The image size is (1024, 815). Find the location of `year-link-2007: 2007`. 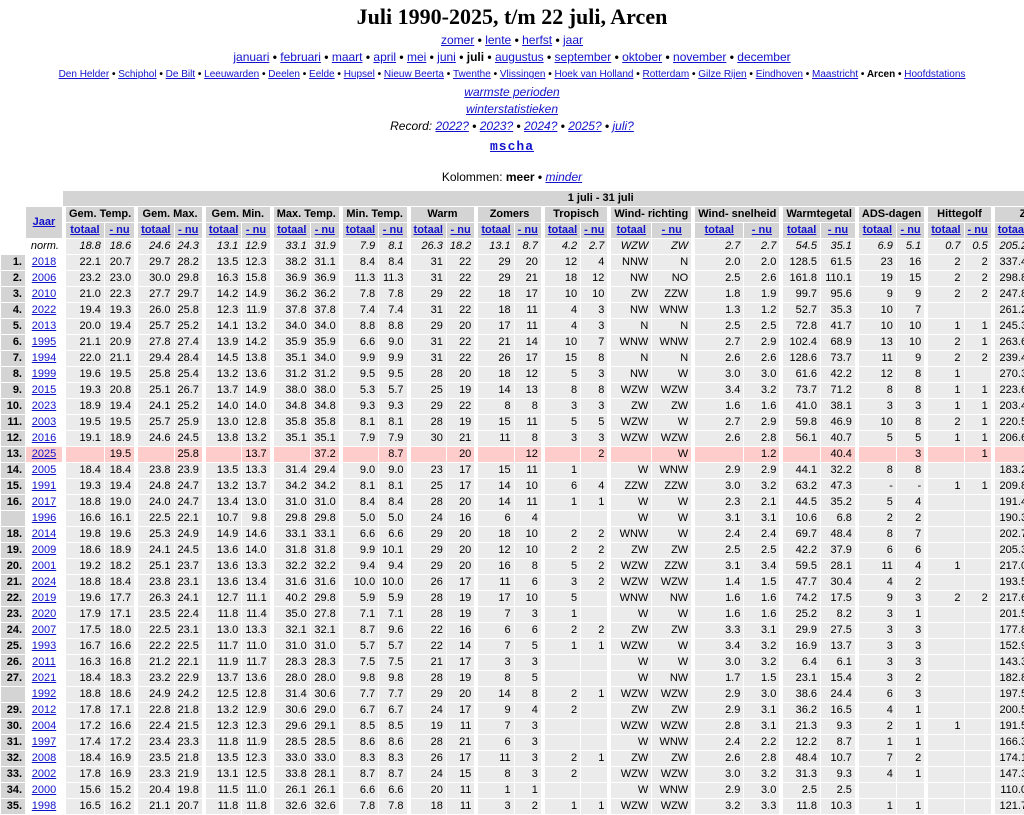

year-link-2007: 2007 is located at coordinates (44, 630).